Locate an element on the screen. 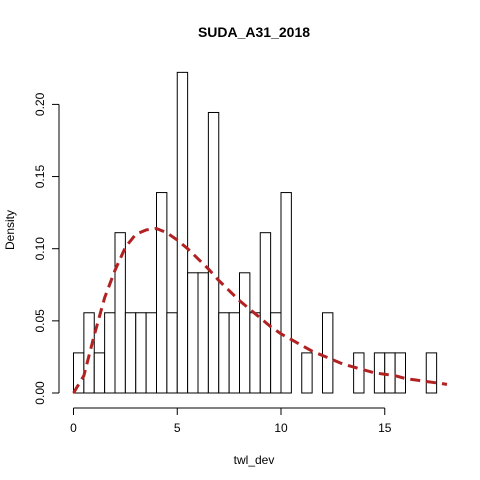  x-axis: 0 5 10 15 is located at coordinates (231, 421).